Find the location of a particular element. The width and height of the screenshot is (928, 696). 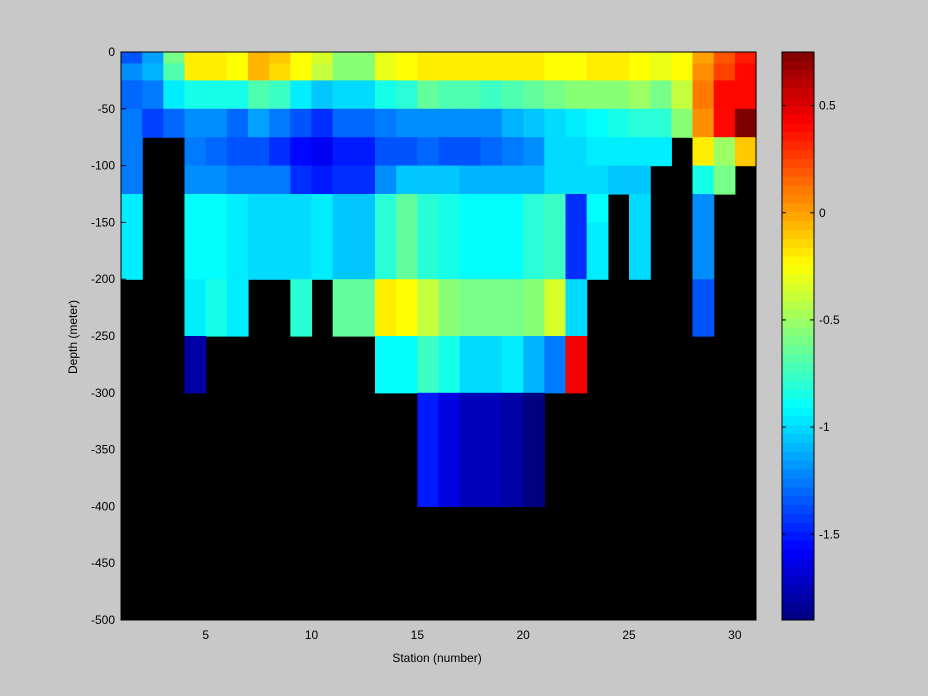

x-tick-label: 30 is located at coordinates (735, 635).